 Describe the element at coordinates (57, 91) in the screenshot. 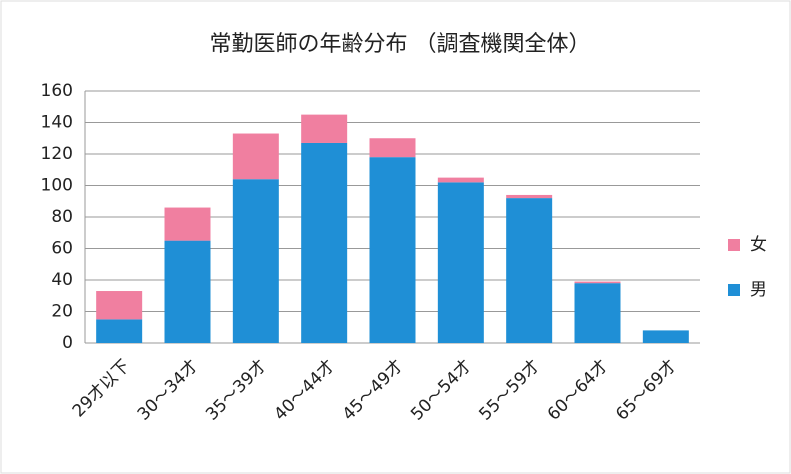

I see `y-tick-label: 160` at that location.